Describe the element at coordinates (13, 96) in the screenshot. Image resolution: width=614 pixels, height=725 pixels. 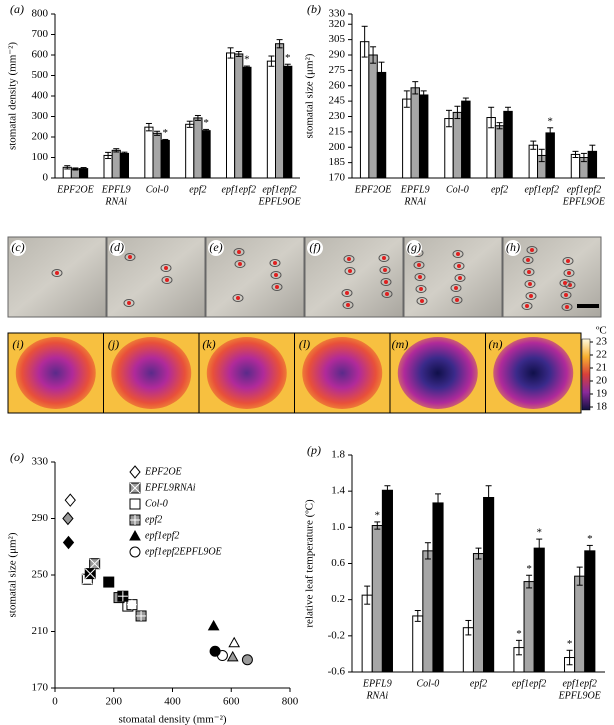
I see `y-axis-label: stomatal density (mm⁻²)` at that location.